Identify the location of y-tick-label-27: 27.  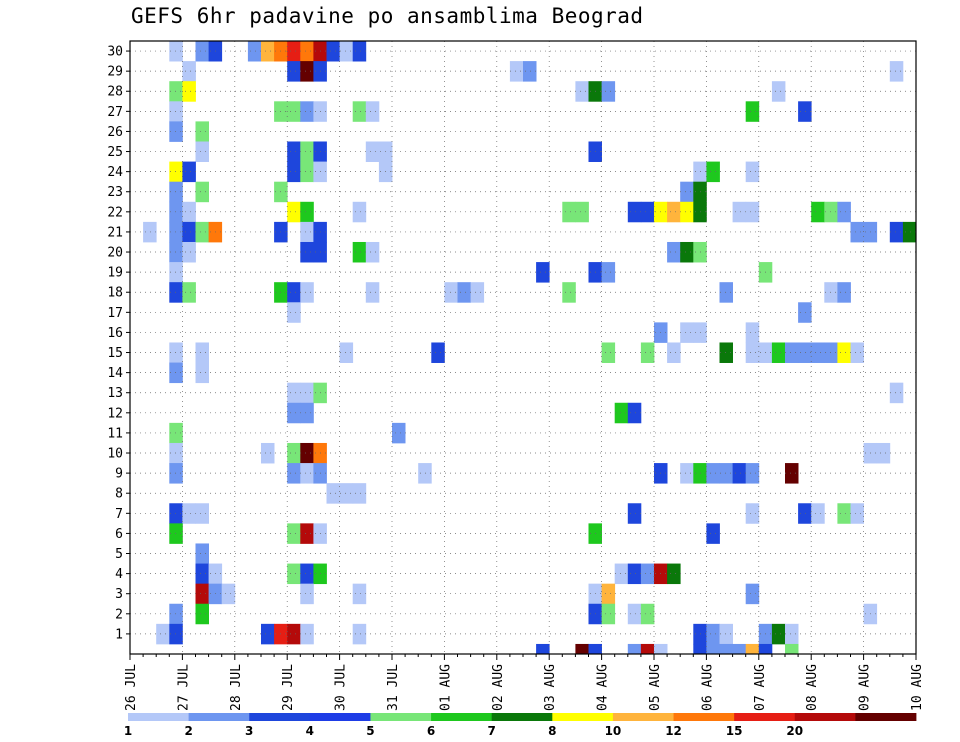
(115, 112).